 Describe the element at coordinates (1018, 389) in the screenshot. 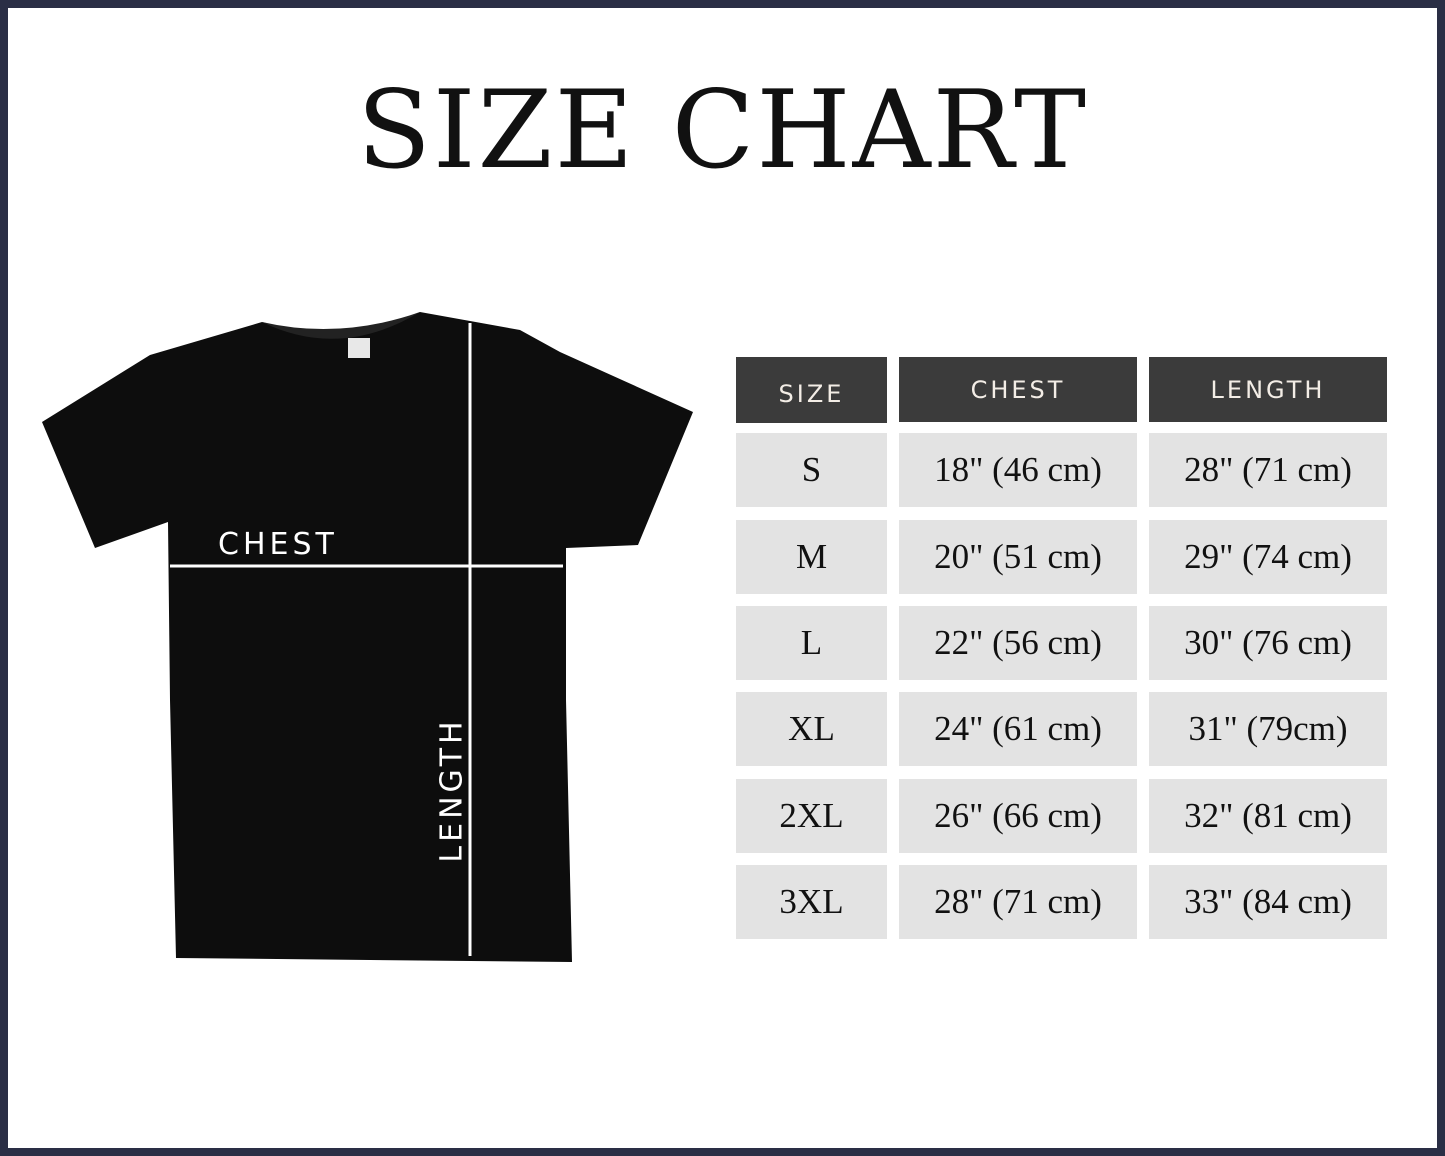

I see `header-chest: CHEST` at that location.